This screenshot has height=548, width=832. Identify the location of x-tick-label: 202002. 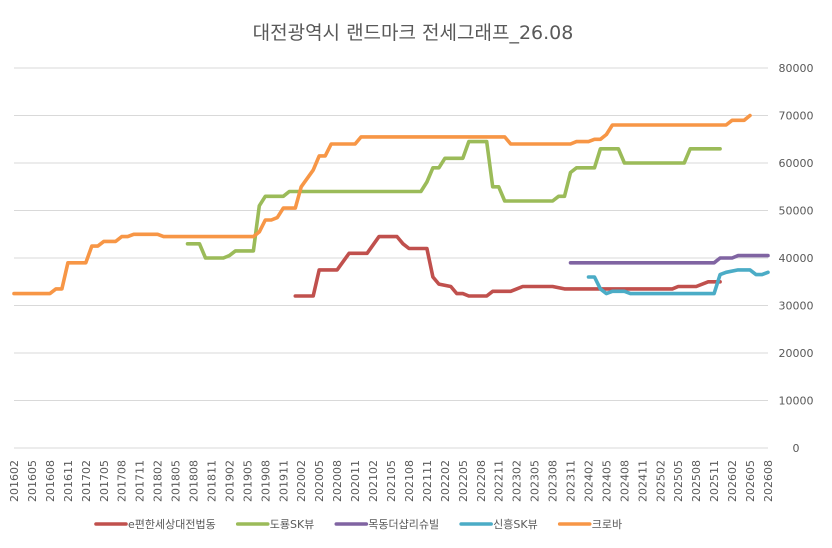
(301, 481).